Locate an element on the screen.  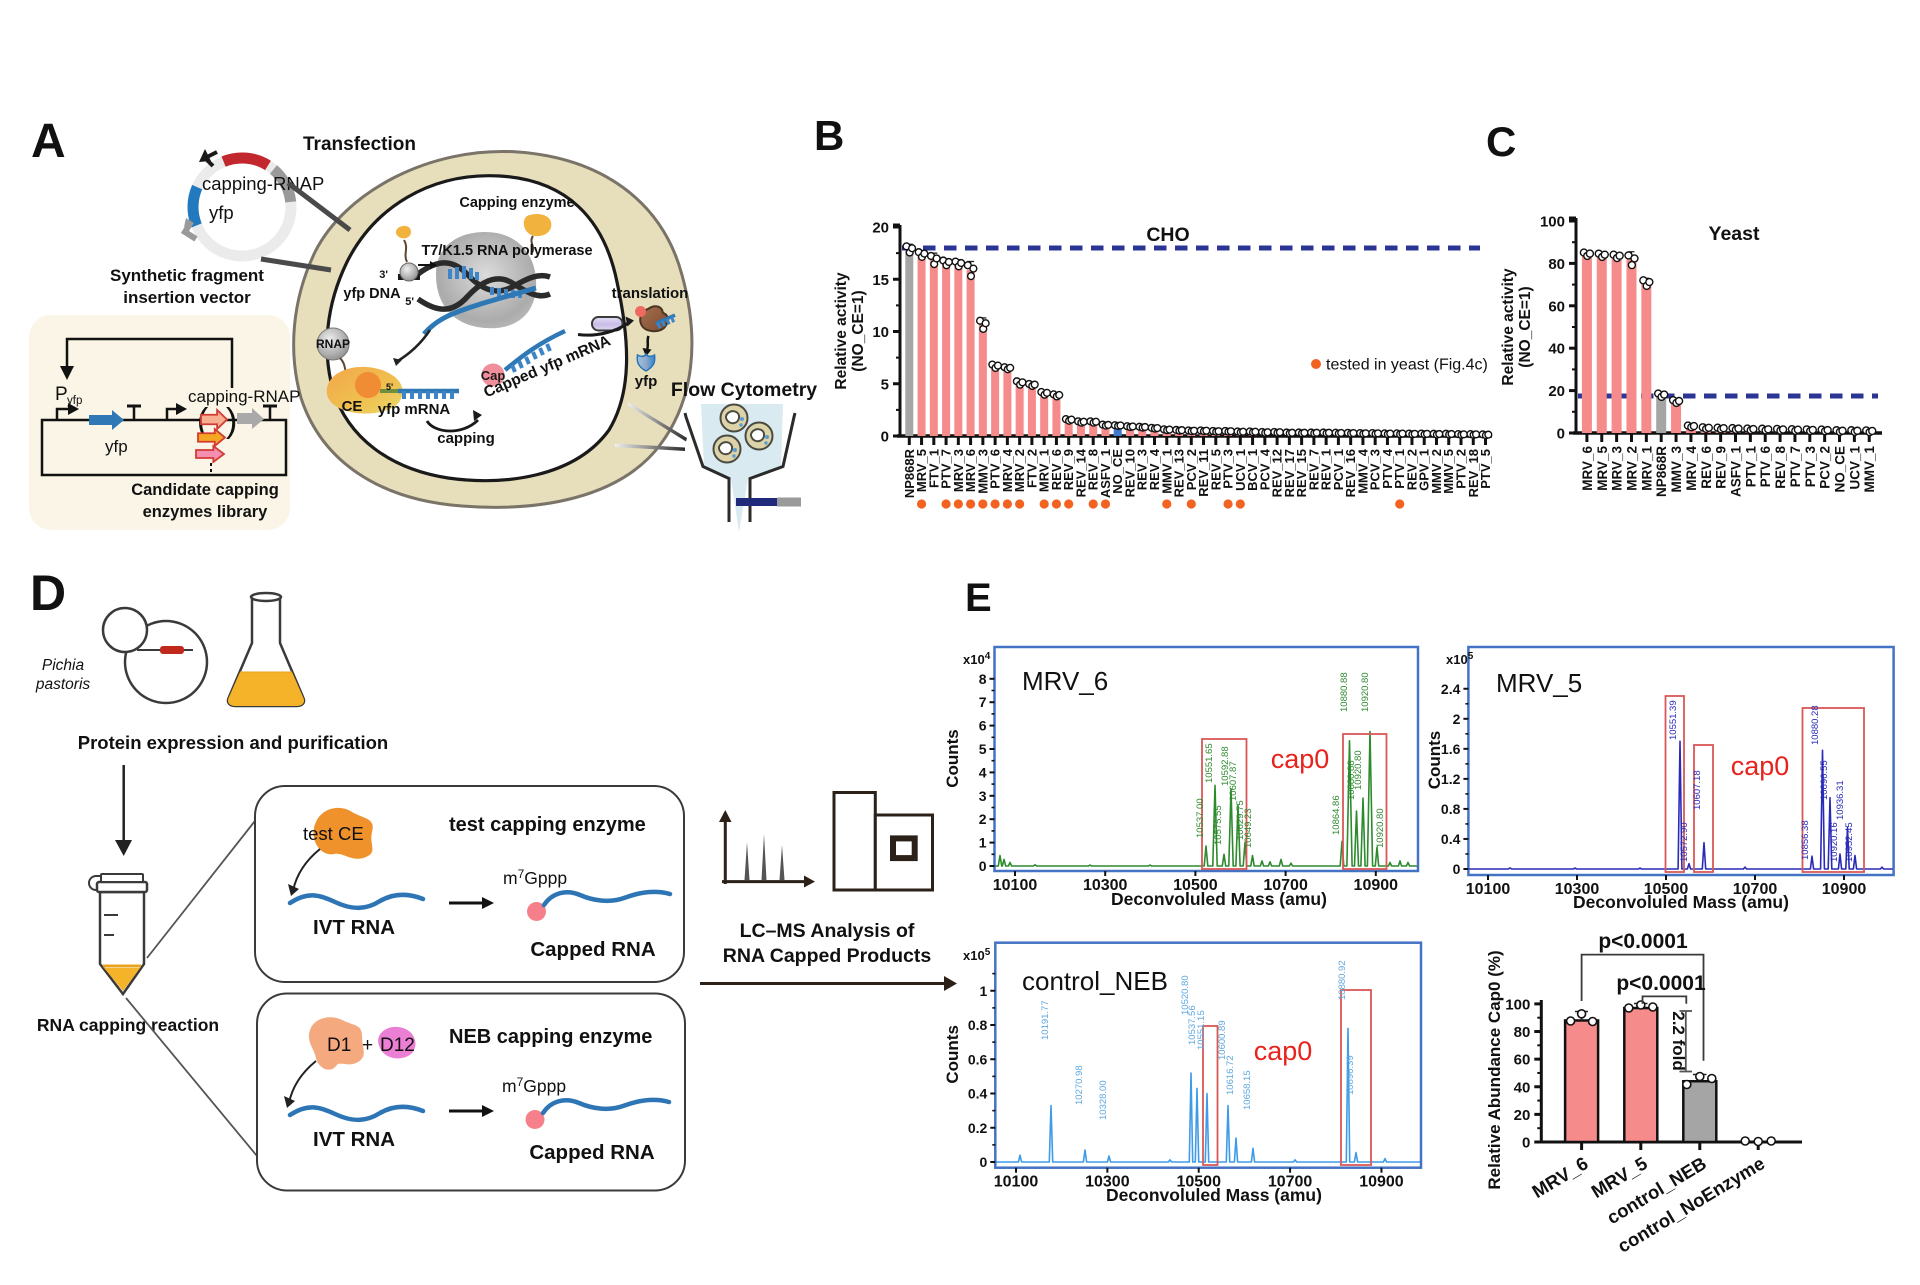
svg-text: CHO is located at coordinates (1167, 235).